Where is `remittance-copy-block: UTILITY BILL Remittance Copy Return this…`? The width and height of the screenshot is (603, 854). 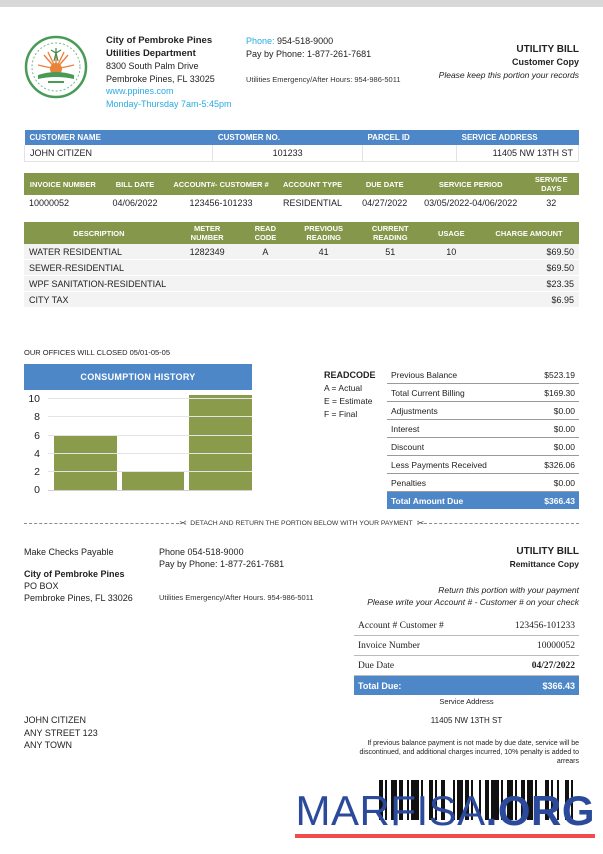
remittance-copy-block: UTILITY BILL Remittance Copy Return this… is located at coordinates (469, 577).